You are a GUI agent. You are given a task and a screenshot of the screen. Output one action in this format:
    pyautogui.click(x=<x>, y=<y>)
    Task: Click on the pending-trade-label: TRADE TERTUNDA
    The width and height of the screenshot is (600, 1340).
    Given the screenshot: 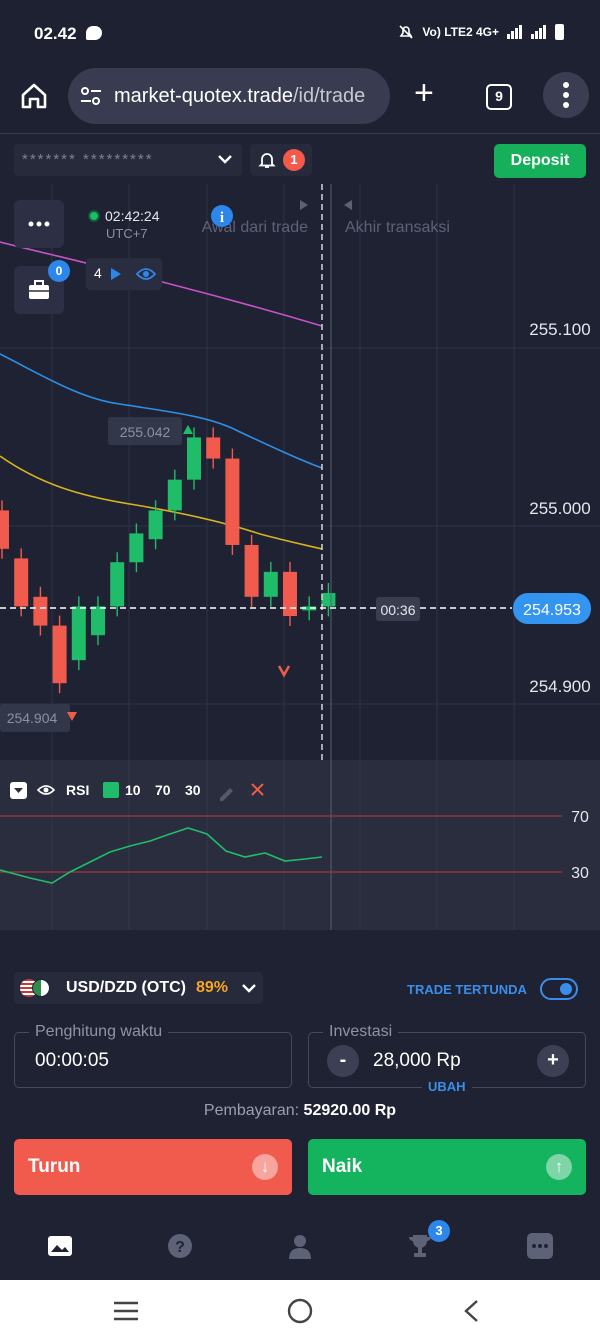 What is the action you would take?
    pyautogui.click(x=467, y=989)
    